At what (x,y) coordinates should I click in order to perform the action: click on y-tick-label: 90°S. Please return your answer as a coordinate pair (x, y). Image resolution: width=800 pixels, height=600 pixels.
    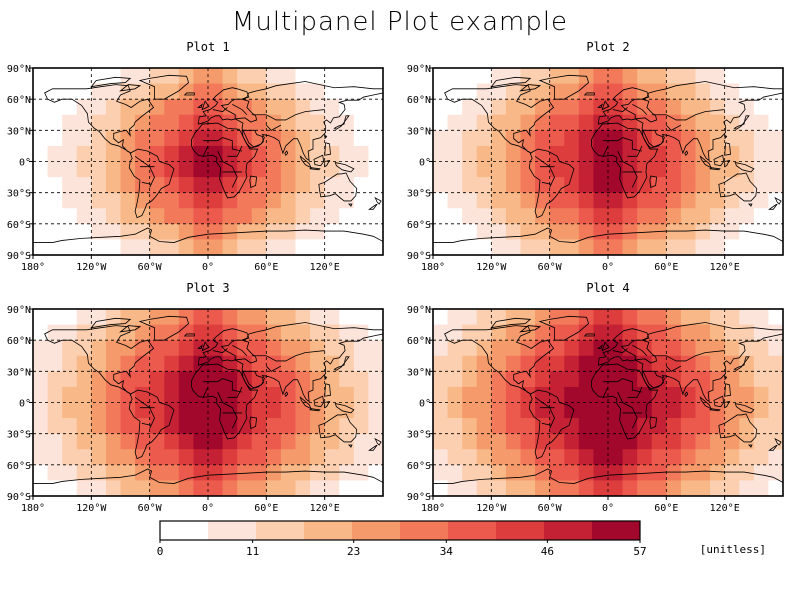
    Looking at the image, I should click on (419, 497).